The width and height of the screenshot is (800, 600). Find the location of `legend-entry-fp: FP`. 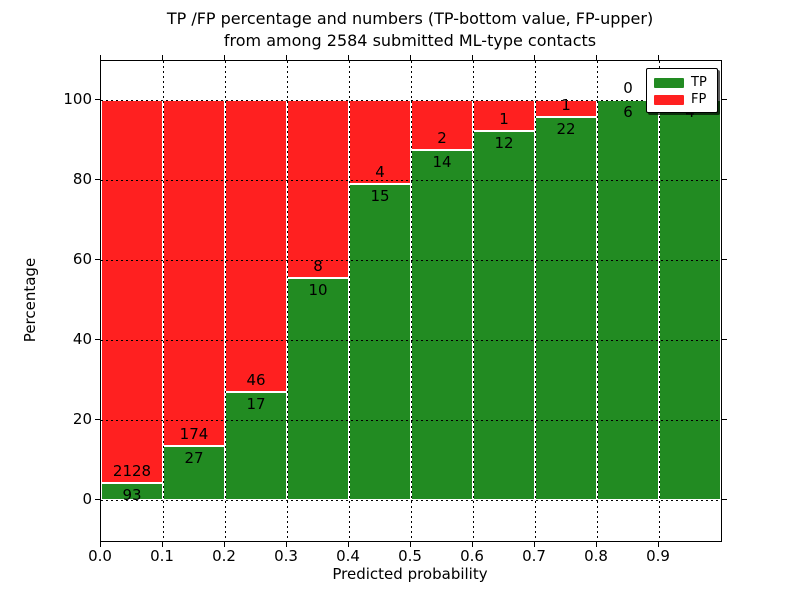

legend-entry-fp: FP is located at coordinates (682, 99).